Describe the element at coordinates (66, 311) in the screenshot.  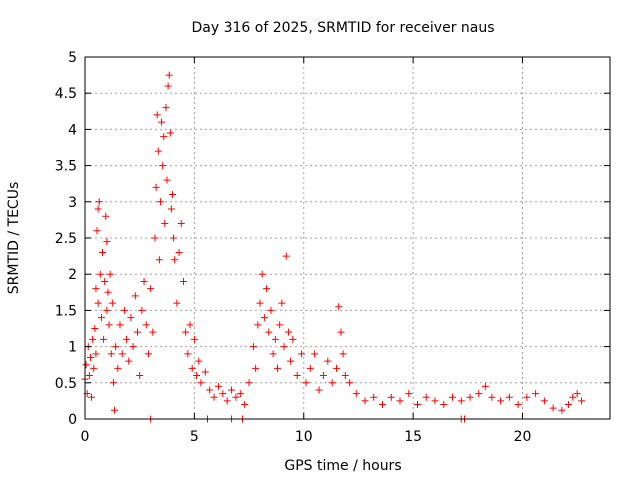
I see `y-tick-label: 1.5` at that location.